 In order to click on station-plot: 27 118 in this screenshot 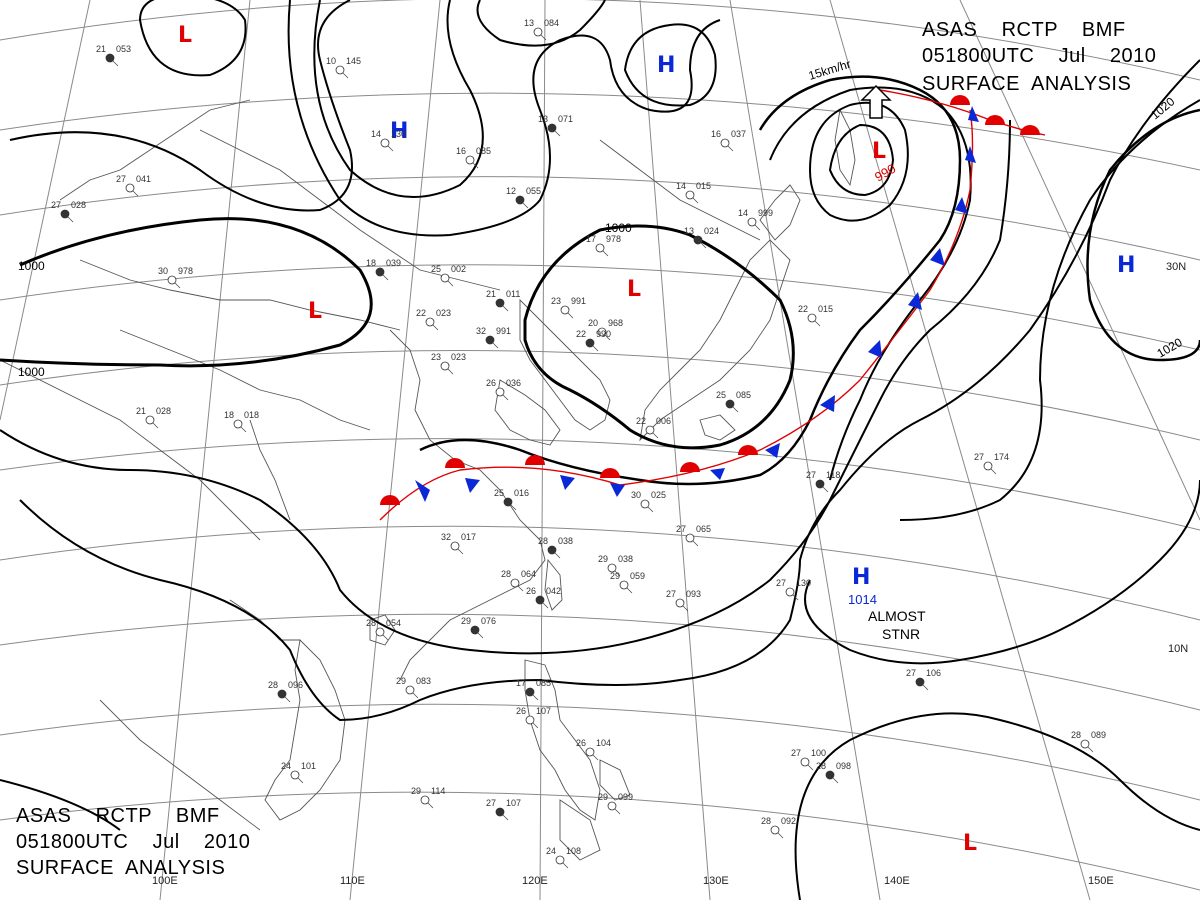, I will do `click(823, 481)`.